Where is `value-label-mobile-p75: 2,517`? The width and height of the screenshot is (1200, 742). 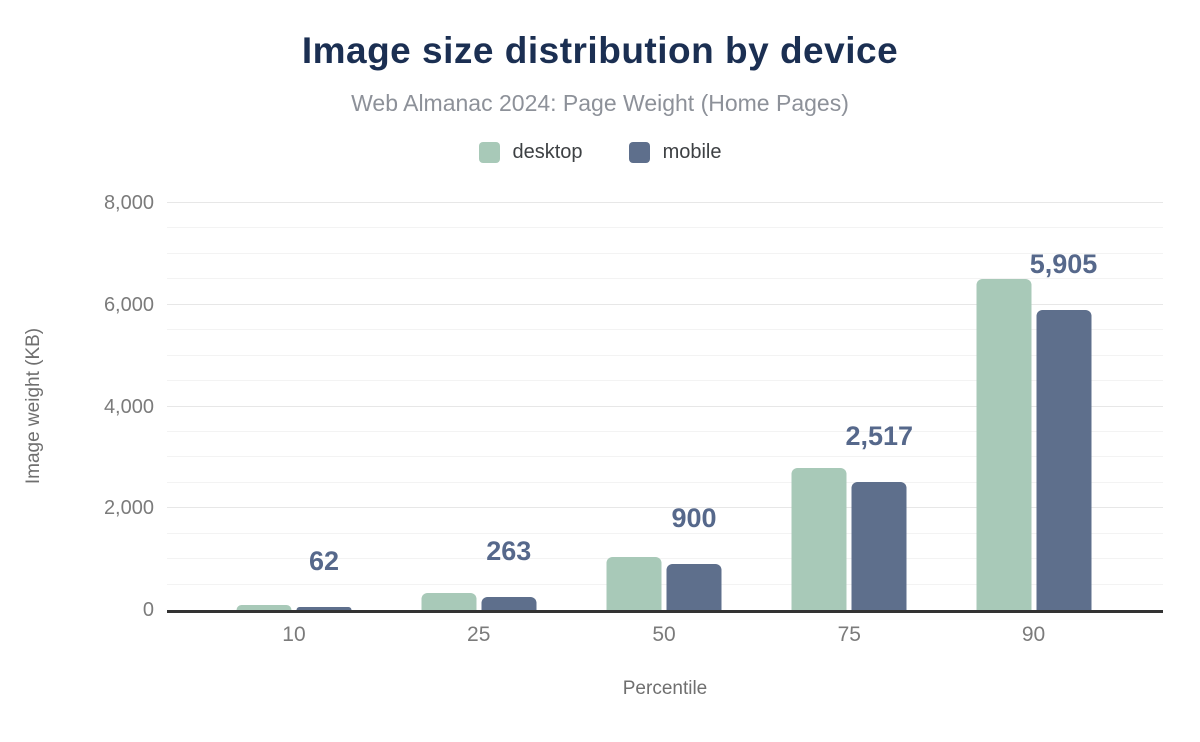
value-label-mobile-p75: 2,517 is located at coordinates (879, 435).